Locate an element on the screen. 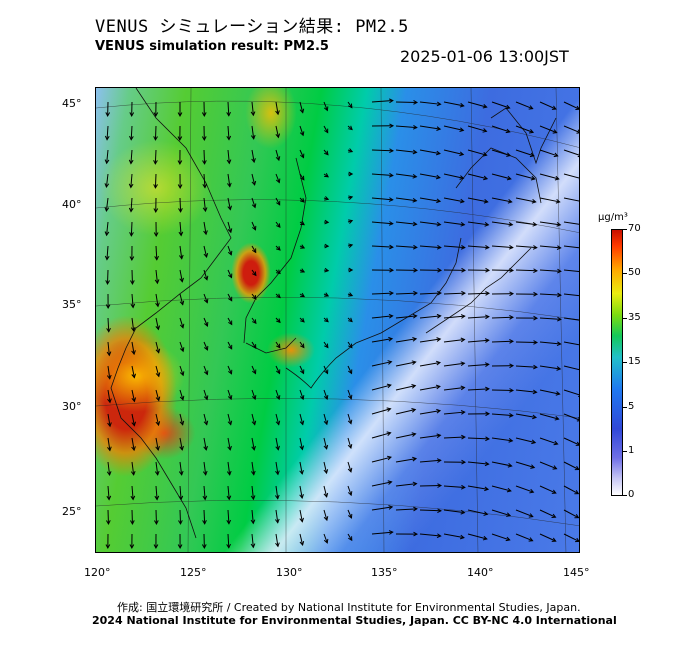 The image size is (700, 649). title-japanese: VENUS シミュレーション結果: PM2.5 is located at coordinates (252, 27).